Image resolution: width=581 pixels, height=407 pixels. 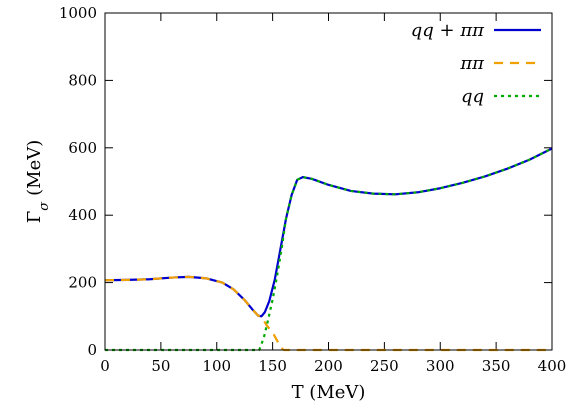 What do you see at coordinates (34, 217) in the screenshot?
I see `y-axis-label-symbol: Γ` at bounding box center [34, 217].